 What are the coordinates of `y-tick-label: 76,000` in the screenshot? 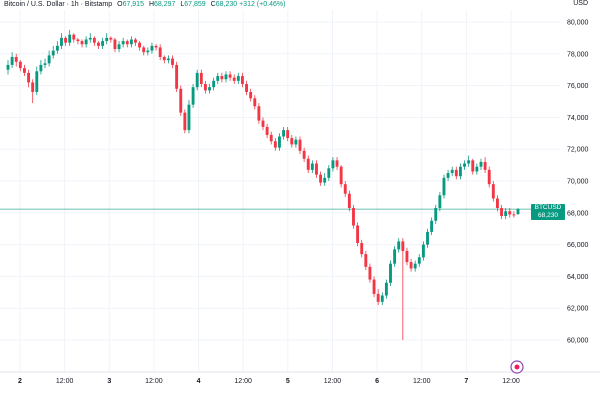 It's located at (578, 86).